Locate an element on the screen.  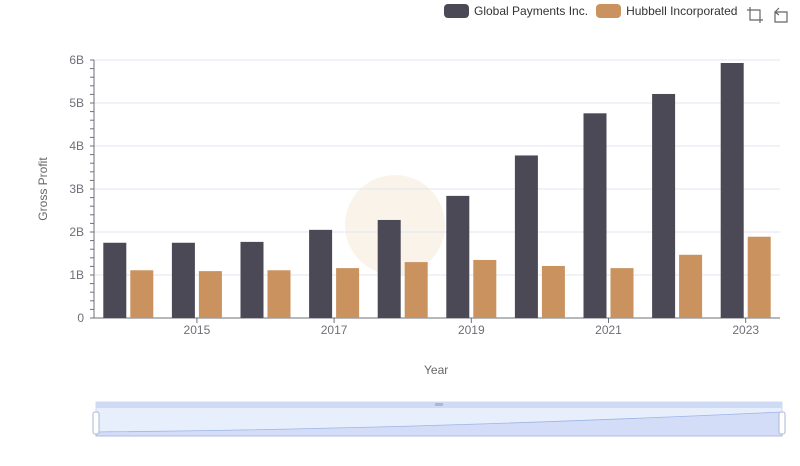
bar-hubbell-2019 is located at coordinates (485, 288).